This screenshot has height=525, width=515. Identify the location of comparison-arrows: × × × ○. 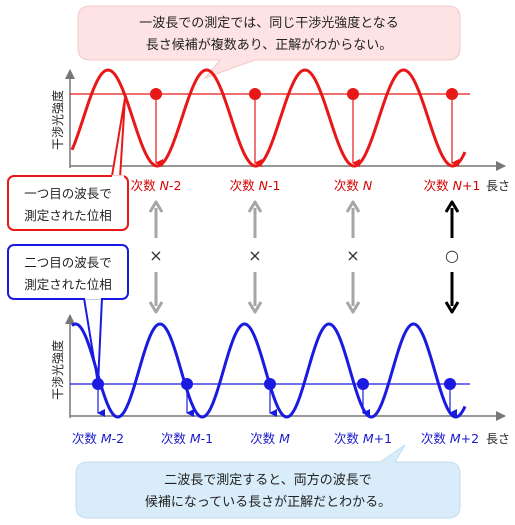
(304, 257).